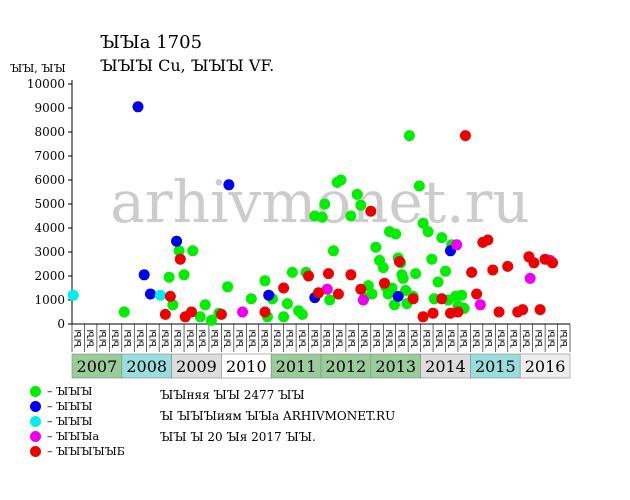 The height and width of the screenshot is (500, 630). Describe the element at coordinates (196, 366) in the screenshot. I see `year-label: 2009` at that location.